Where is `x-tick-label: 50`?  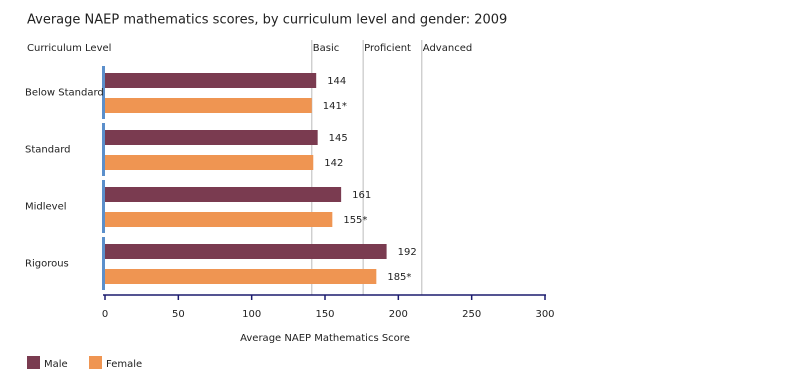
x-tick-label: 50 is located at coordinates (178, 314).